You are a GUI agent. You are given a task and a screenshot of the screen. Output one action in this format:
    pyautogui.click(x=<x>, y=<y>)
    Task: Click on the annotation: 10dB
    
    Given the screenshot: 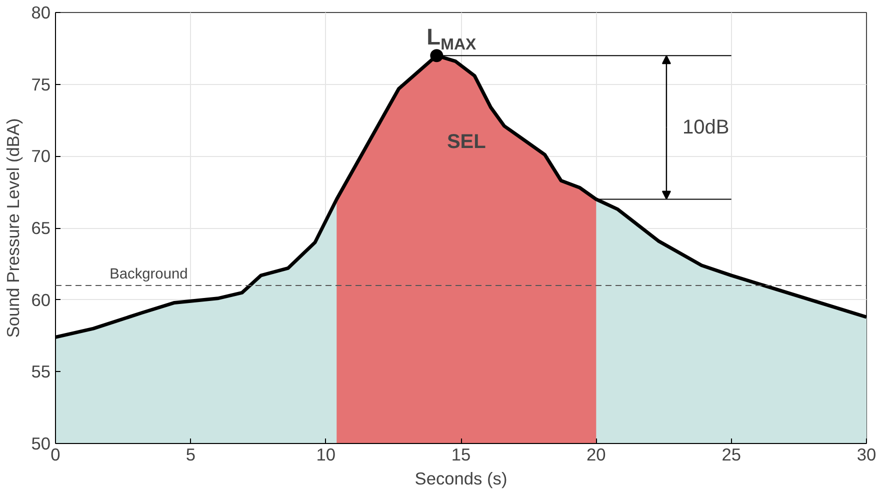 What is the action you would take?
    pyautogui.click(x=706, y=127)
    